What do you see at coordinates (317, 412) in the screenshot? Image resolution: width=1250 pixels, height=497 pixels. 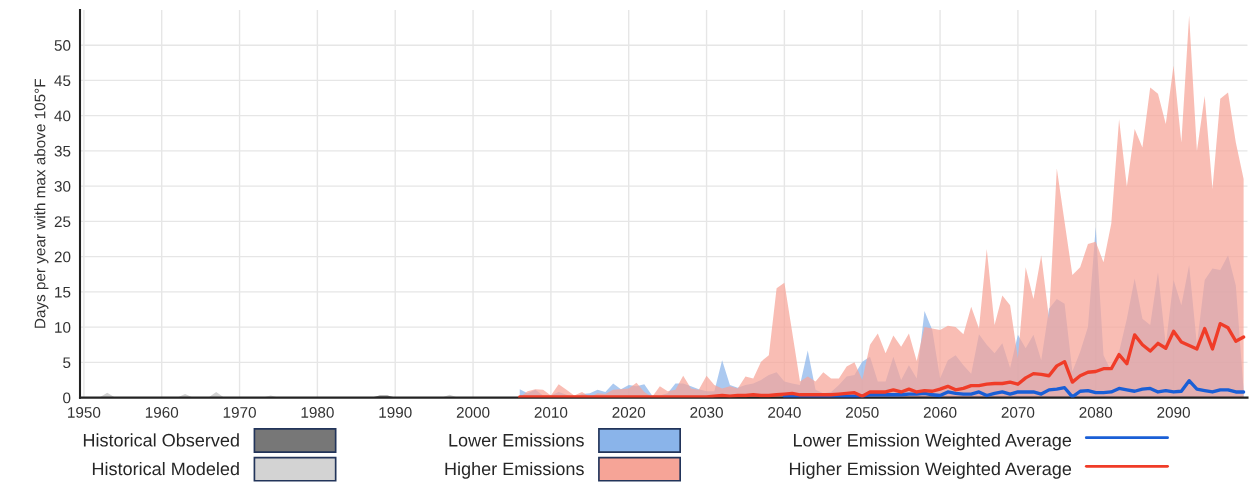 I see `x-tick-label: 1980` at bounding box center [317, 412].